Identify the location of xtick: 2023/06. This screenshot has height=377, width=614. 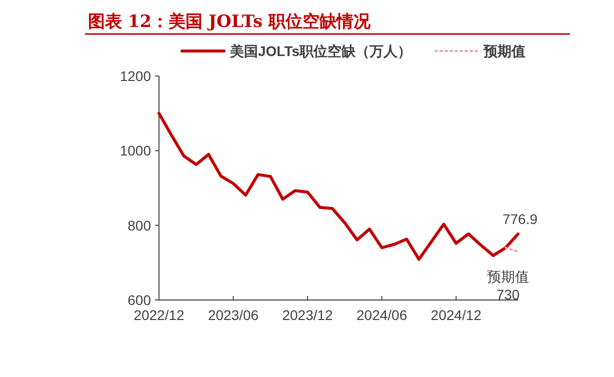
(233, 315).